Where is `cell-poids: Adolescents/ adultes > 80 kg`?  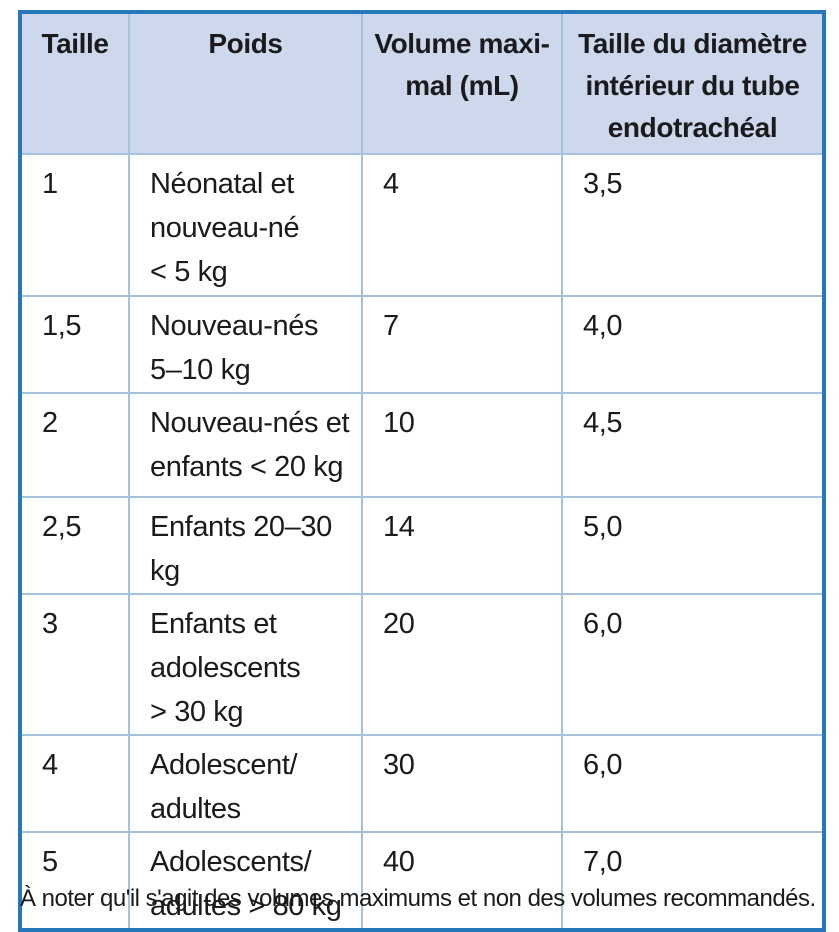
cell-poids: Adolescents/ adultes > 80 kg is located at coordinates (245, 881).